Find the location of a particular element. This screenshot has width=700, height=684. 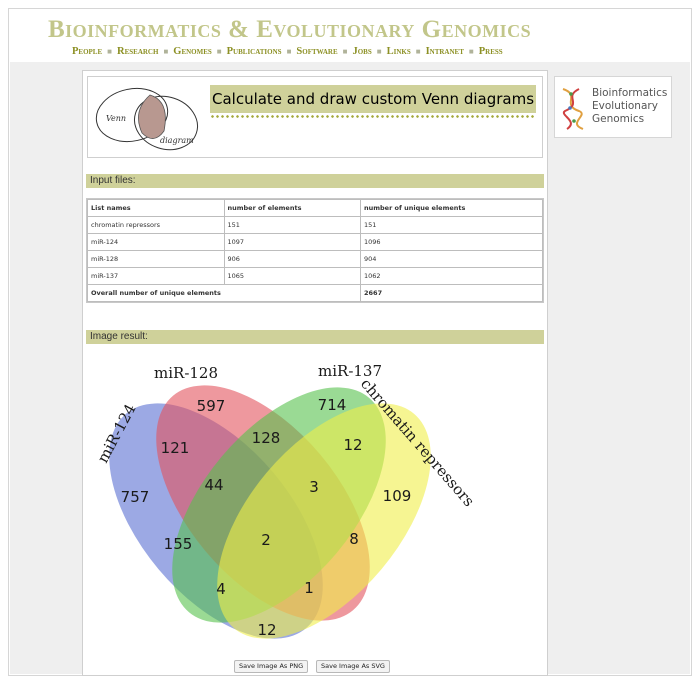

beg-logo: Bioinformatics Evolutionary Genomics is located at coordinates (613, 107).